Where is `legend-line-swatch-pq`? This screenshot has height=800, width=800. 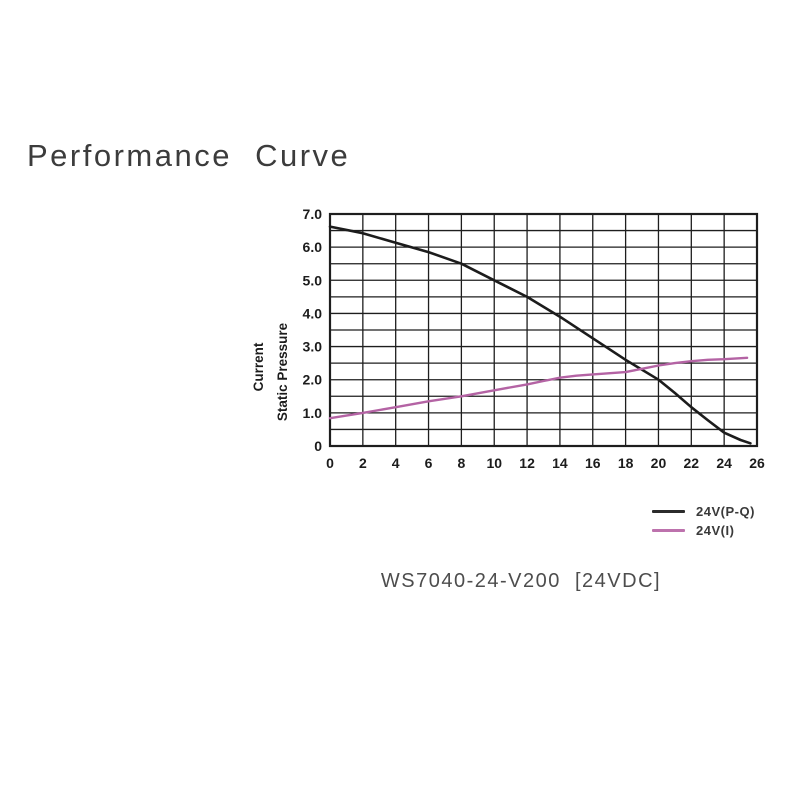
legend-line-swatch-pq is located at coordinates (668, 511).